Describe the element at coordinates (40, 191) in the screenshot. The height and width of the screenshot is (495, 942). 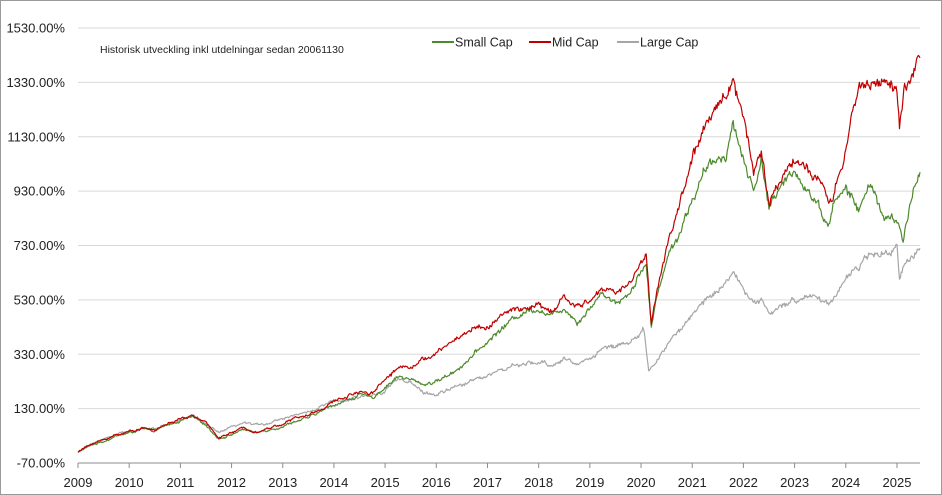
I see `y-tick-label: 930.00%` at that location.